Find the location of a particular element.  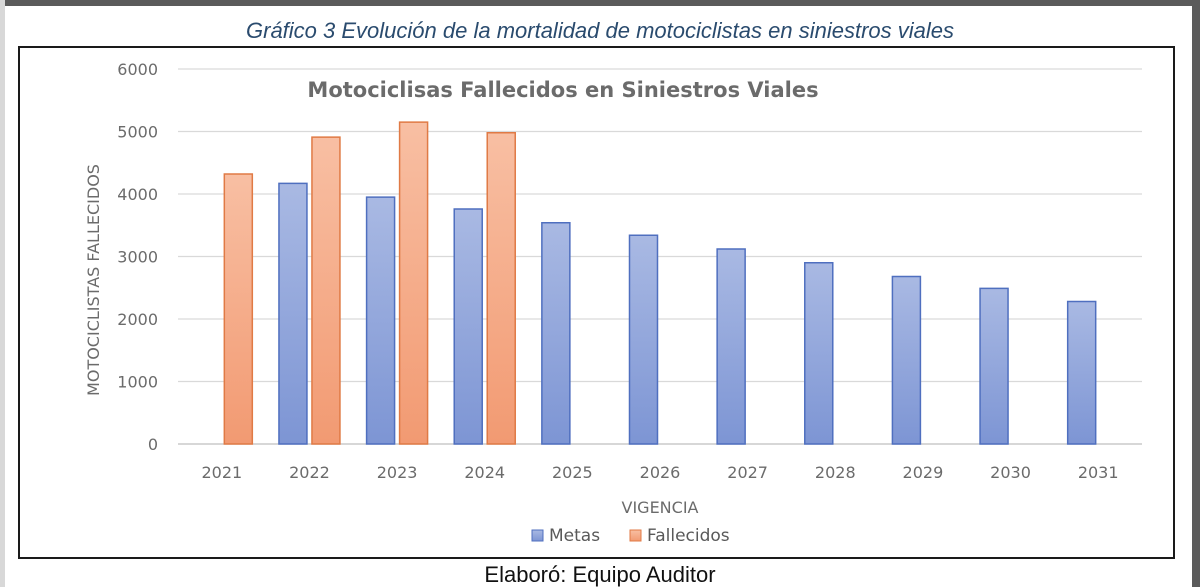

bar-metas-2025 is located at coordinates (556, 333).